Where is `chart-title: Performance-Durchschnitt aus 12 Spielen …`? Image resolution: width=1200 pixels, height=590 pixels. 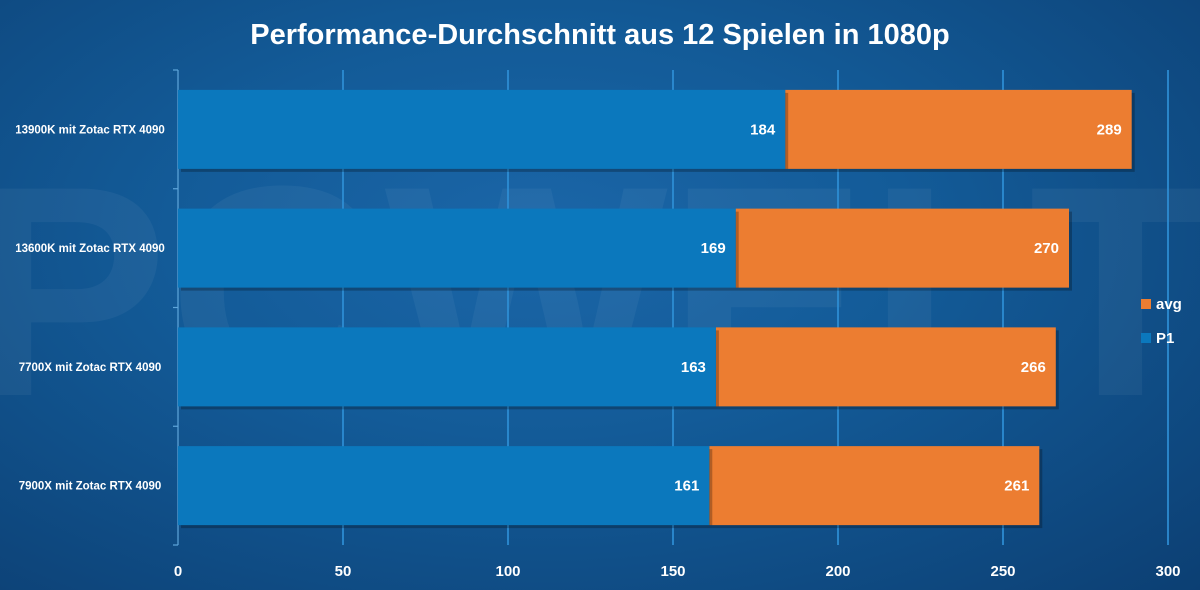 chart-title: Performance-Durchschnitt aus 12 Spielen … is located at coordinates (599, 35).